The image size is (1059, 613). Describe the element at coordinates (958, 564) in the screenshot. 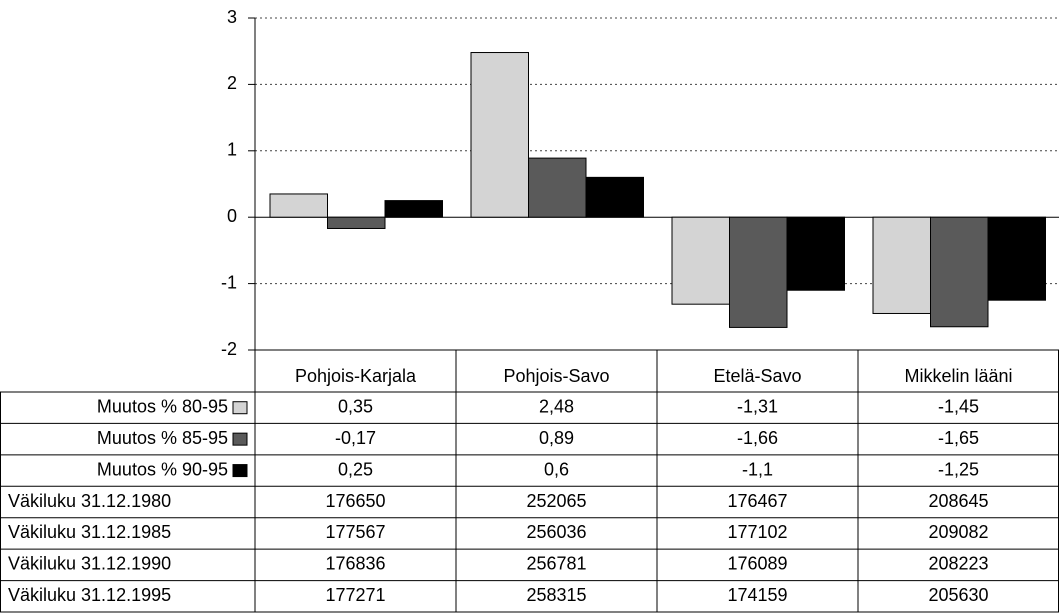

I see `table-value: 208223` at that location.